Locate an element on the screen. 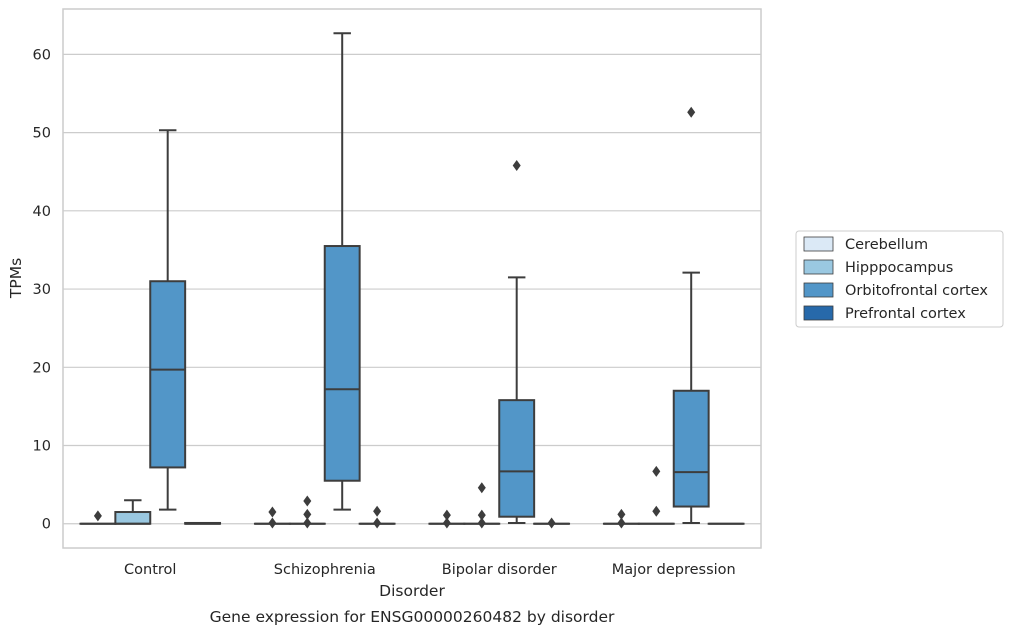  y-tick-label: 50 is located at coordinates (42, 134).